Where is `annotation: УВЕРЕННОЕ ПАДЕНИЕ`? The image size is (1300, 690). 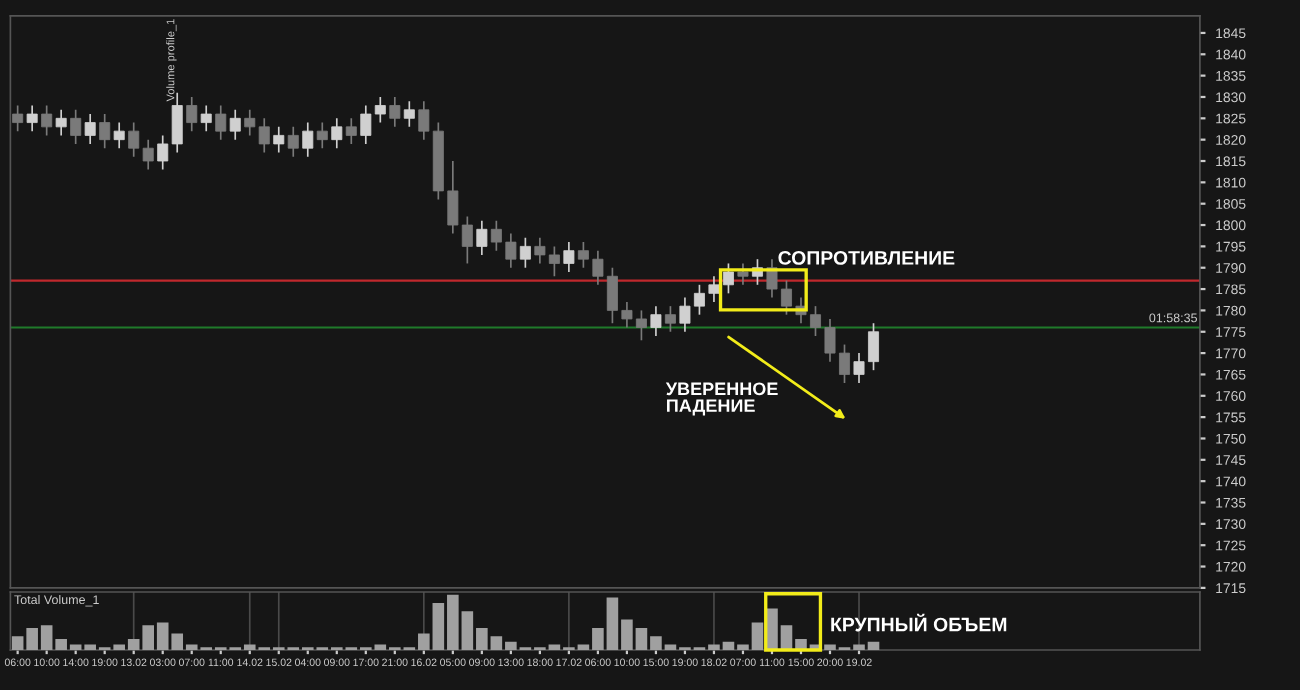 annotation: УВЕРЕННОЕ ПАДЕНИЕ is located at coordinates (721, 399).